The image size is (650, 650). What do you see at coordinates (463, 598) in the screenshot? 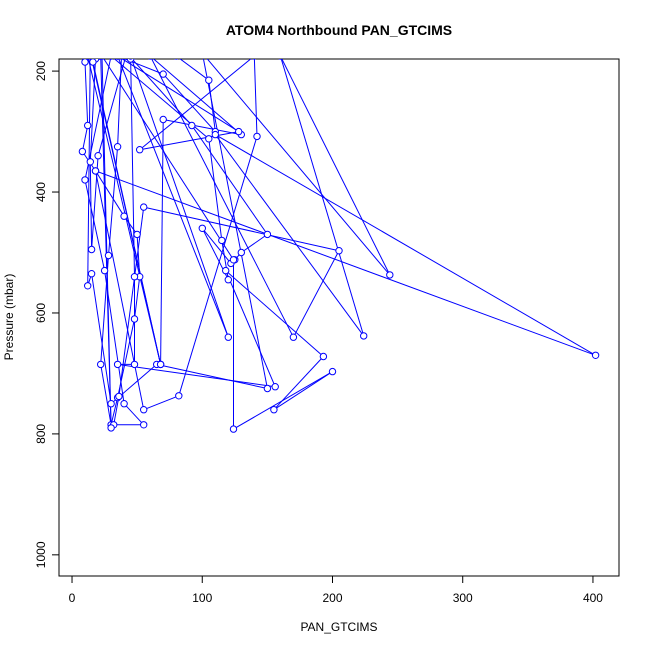
I see `x-tick-label: 300` at bounding box center [463, 598].